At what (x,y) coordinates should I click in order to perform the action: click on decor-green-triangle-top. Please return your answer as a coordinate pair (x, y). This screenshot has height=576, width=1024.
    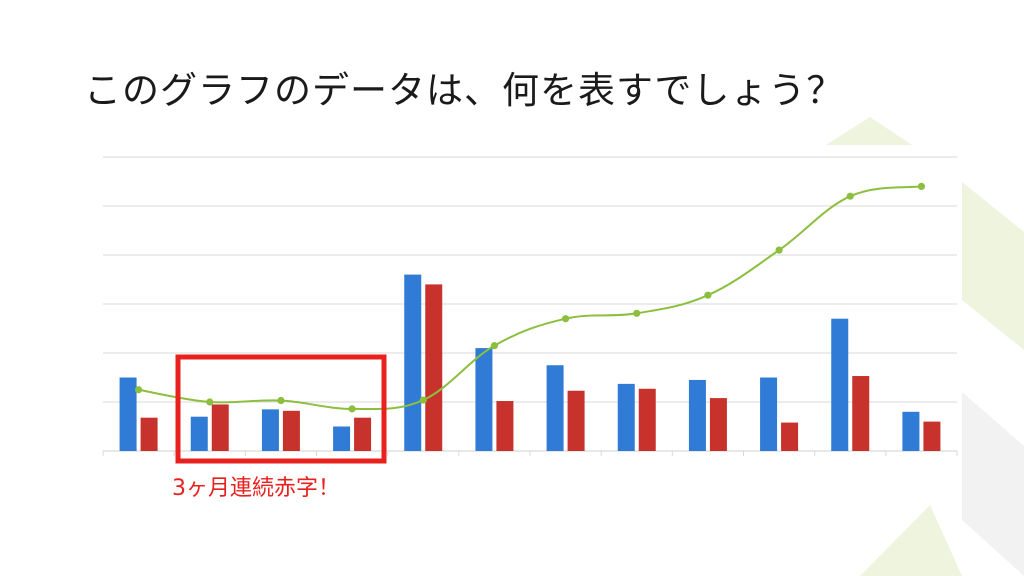
    Looking at the image, I should click on (869, 131).